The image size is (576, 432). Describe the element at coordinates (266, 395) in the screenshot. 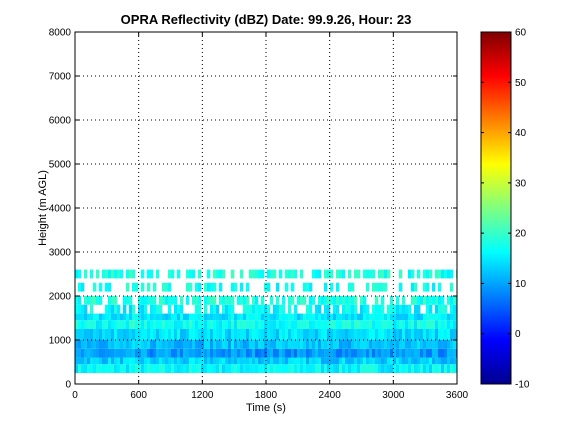

I see `x-tick-label: 1800` at that location.